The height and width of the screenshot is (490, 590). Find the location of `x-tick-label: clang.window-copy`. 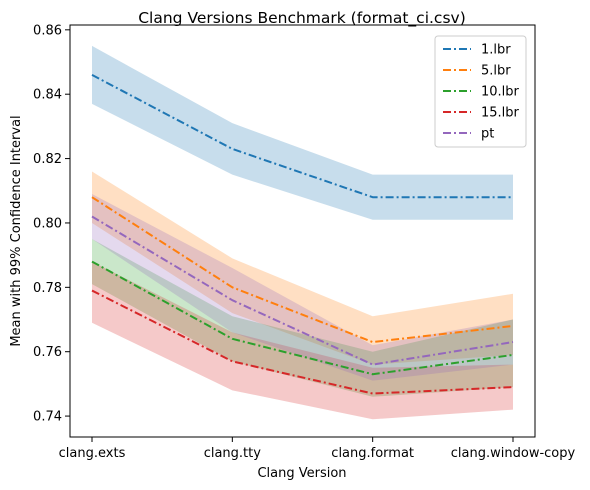

x-tick-label: clang.window-copy is located at coordinates (513, 453).